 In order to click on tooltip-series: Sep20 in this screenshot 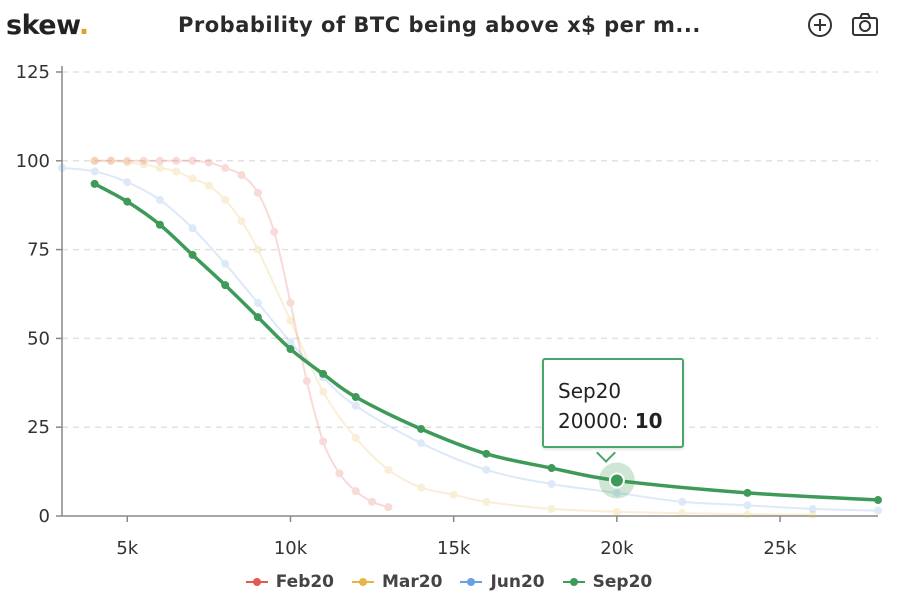, I will do `click(590, 391)`.